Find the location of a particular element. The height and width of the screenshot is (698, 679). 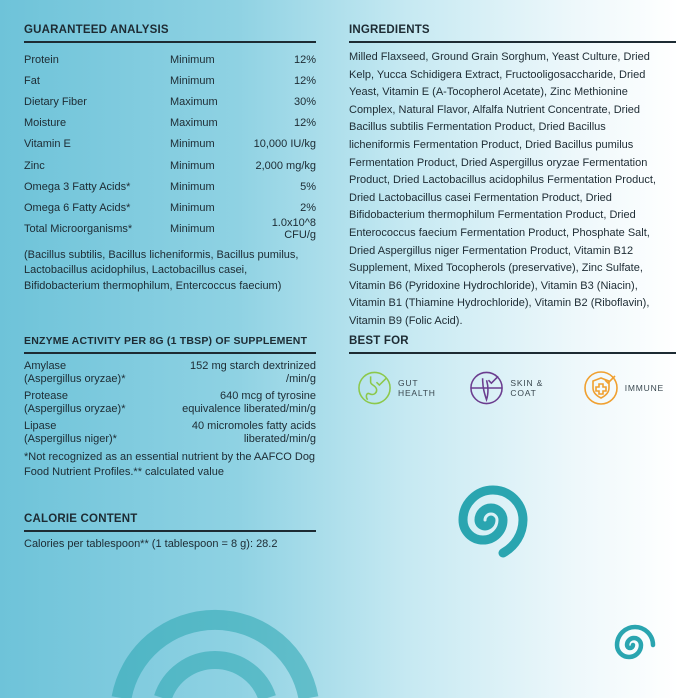

nutrient-name: Total Microorganisms* is located at coordinates (78, 229).